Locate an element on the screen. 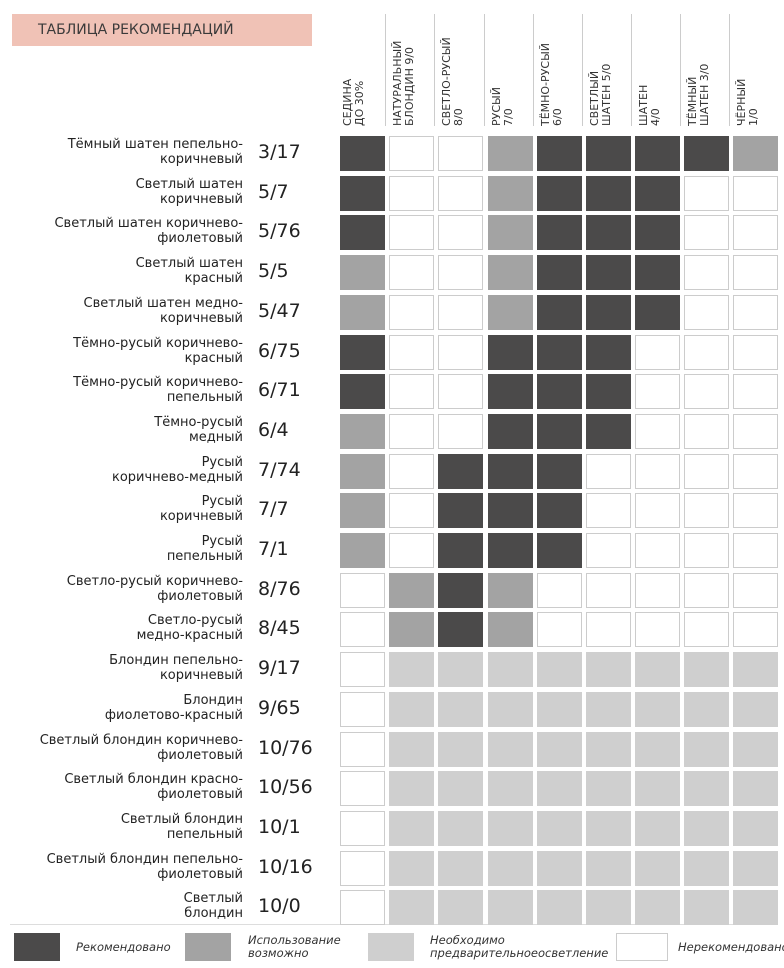  legend-label: Использование возможно is located at coordinates (294, 946).